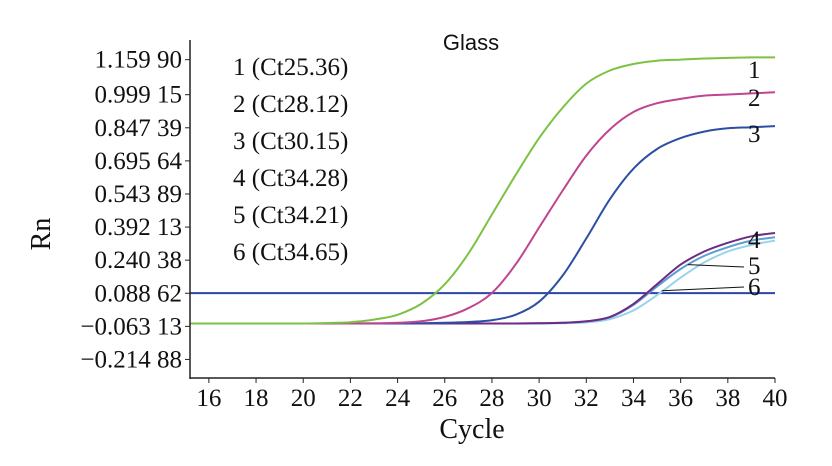 The width and height of the screenshot is (832, 466). I want to click on x-tick-label: 24, so click(398, 398).